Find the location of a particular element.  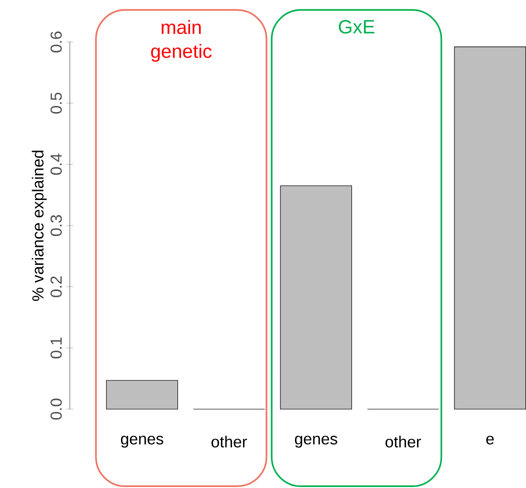

text: GxE is located at coordinates (356, 27).